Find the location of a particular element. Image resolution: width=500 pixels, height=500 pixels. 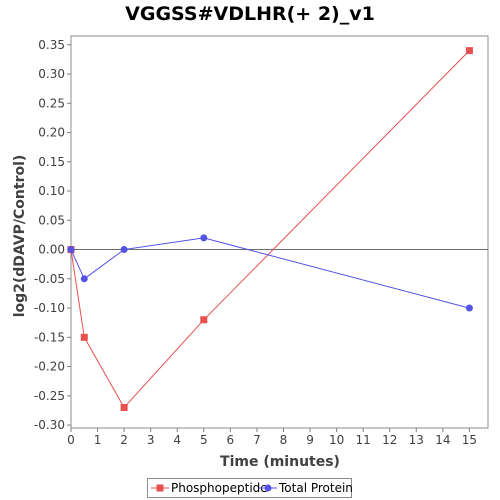

y-tick-label: 0.05 is located at coordinates (51, 220).